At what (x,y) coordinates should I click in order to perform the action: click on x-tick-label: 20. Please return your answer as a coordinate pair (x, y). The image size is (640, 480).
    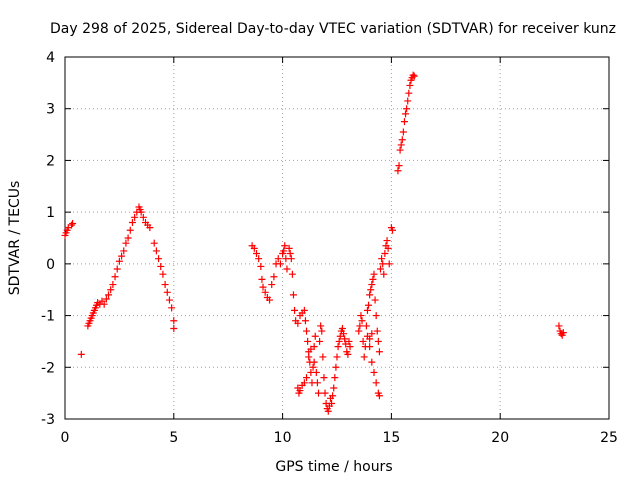
    Looking at the image, I should click on (500, 438).